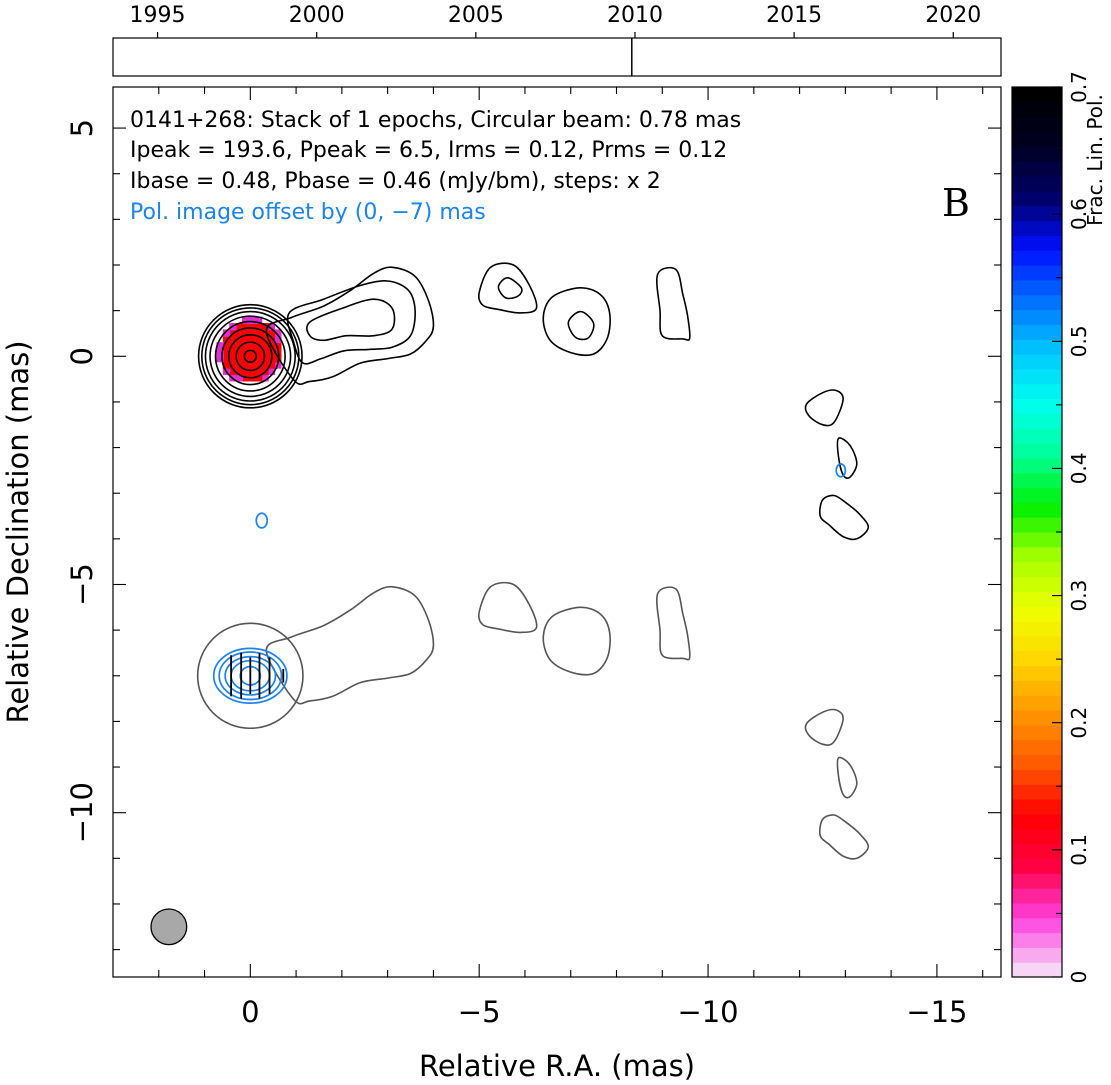 This screenshot has width=1111, height=1085. What do you see at coordinates (82, 584) in the screenshot?
I see `y-tick-label: −5` at bounding box center [82, 584].